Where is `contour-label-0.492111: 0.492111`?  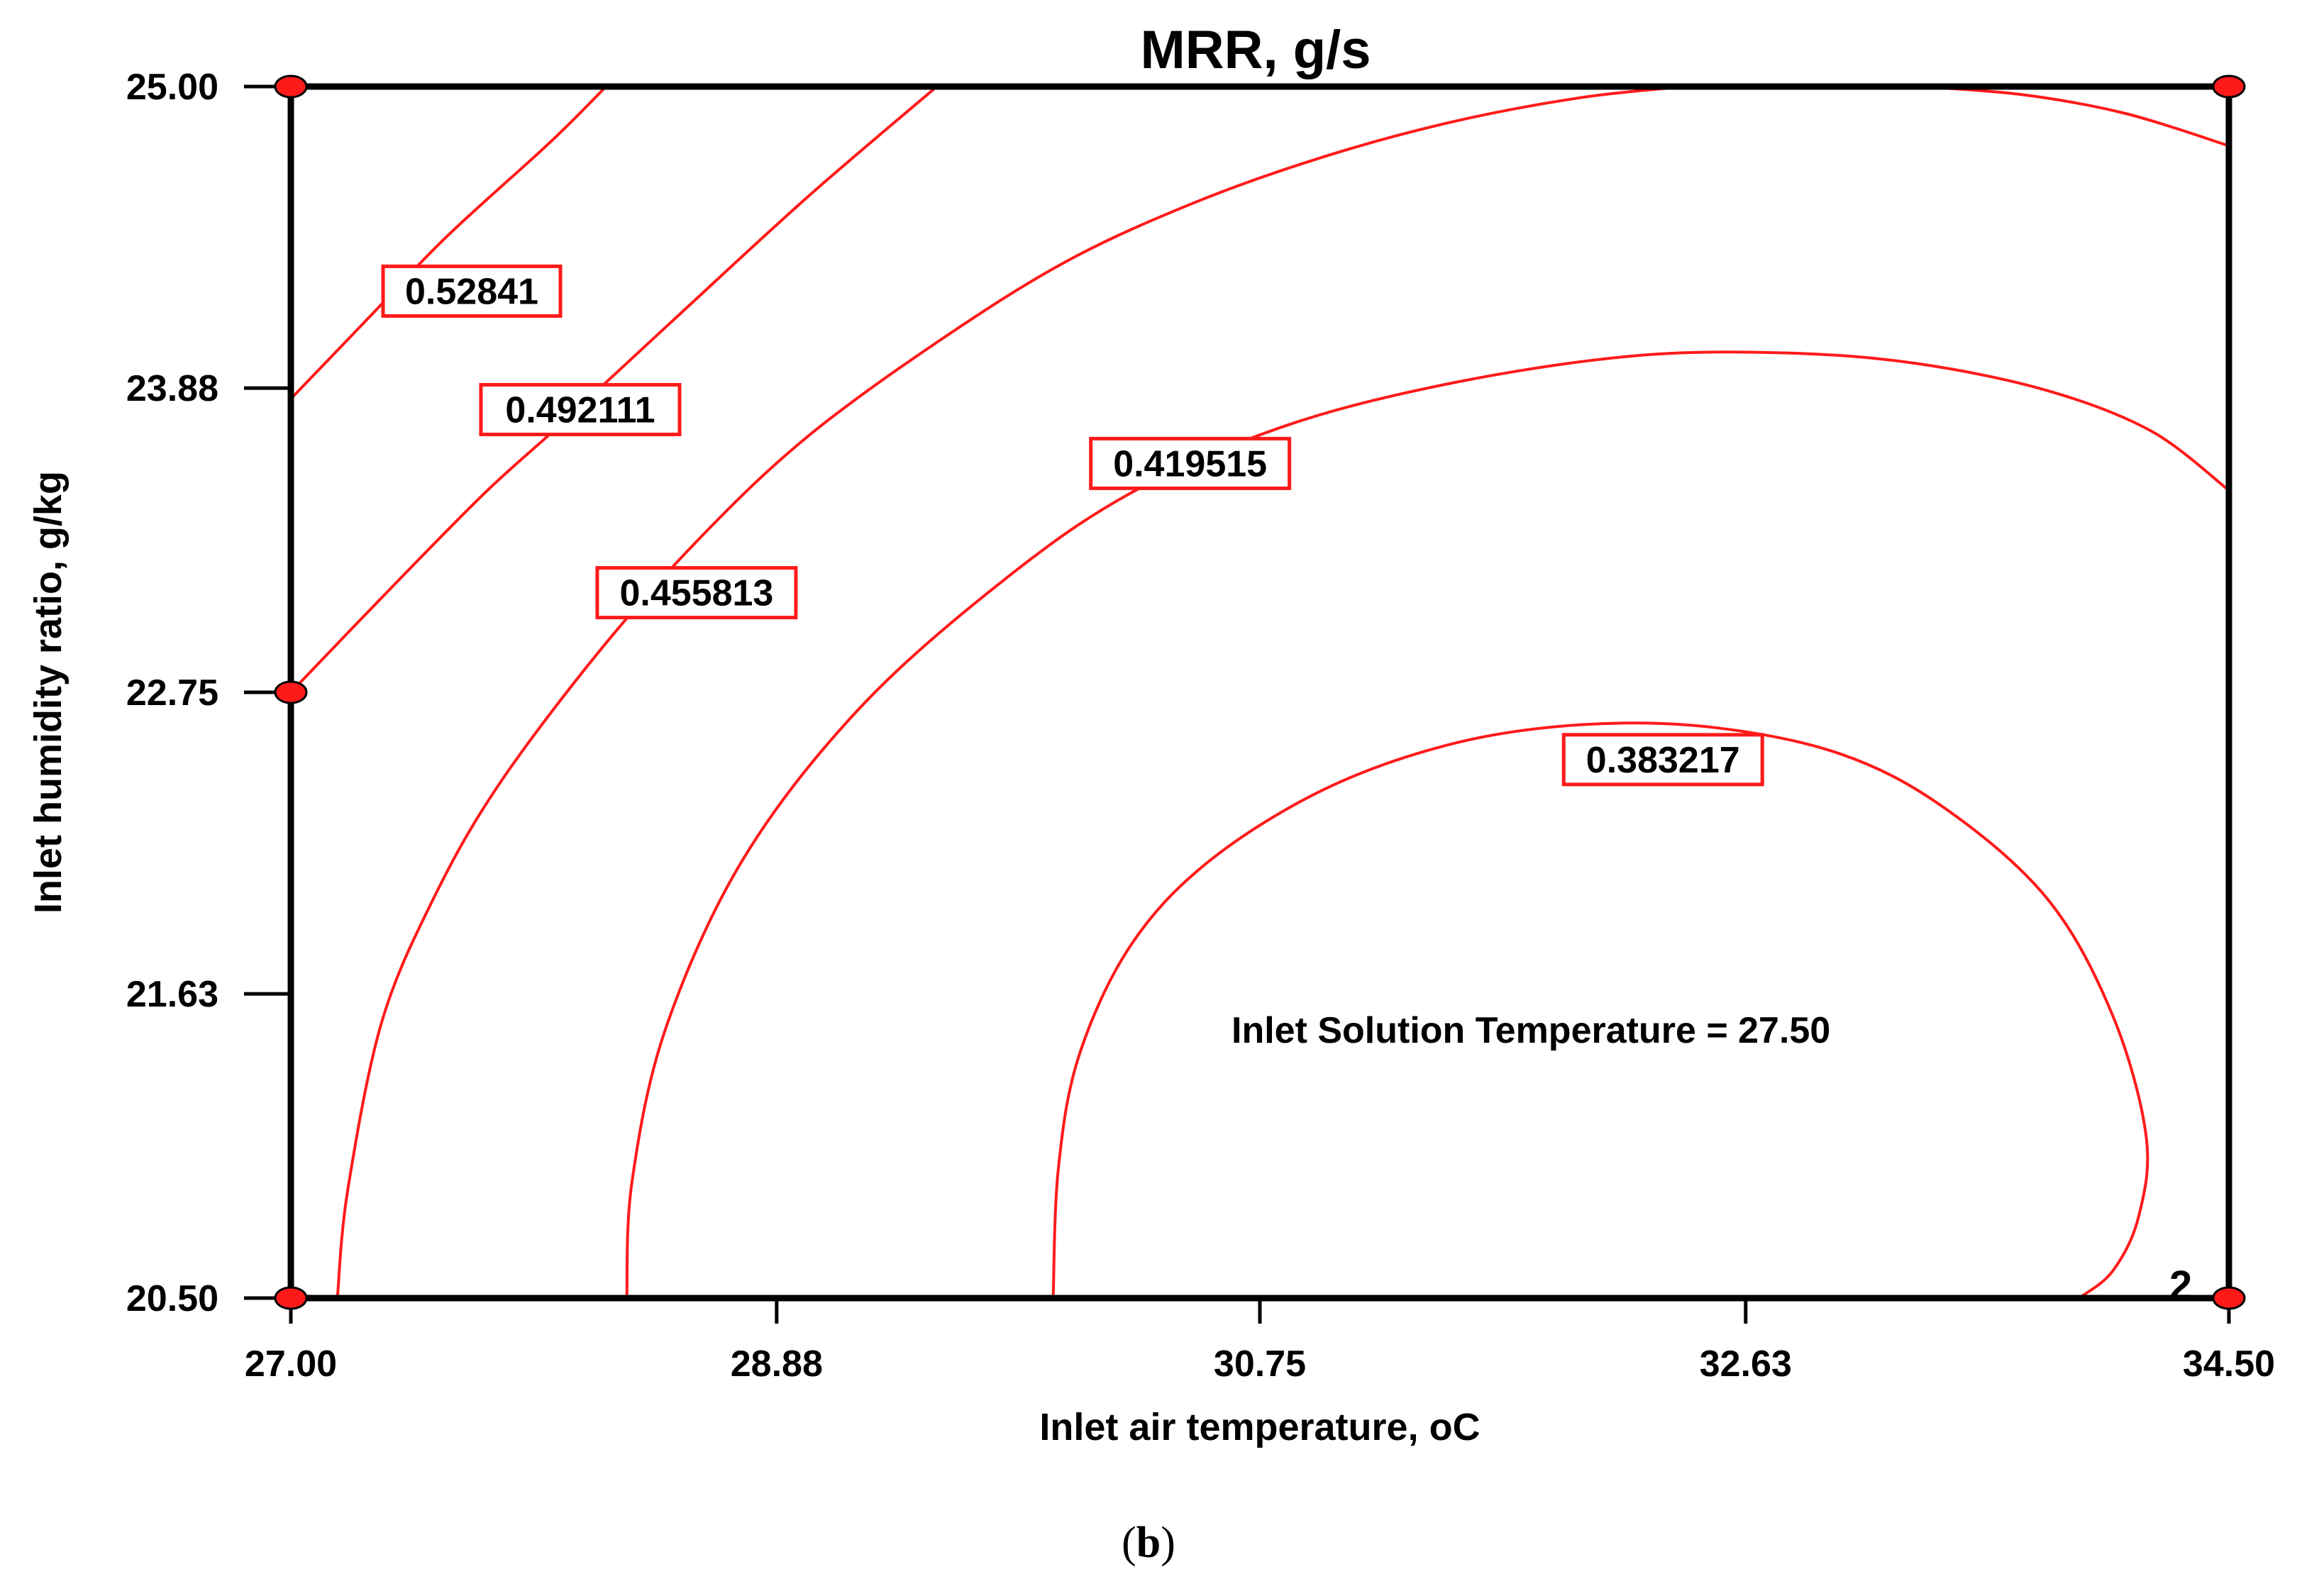
contour-label-0.492111: 0.492111 is located at coordinates (580, 410).